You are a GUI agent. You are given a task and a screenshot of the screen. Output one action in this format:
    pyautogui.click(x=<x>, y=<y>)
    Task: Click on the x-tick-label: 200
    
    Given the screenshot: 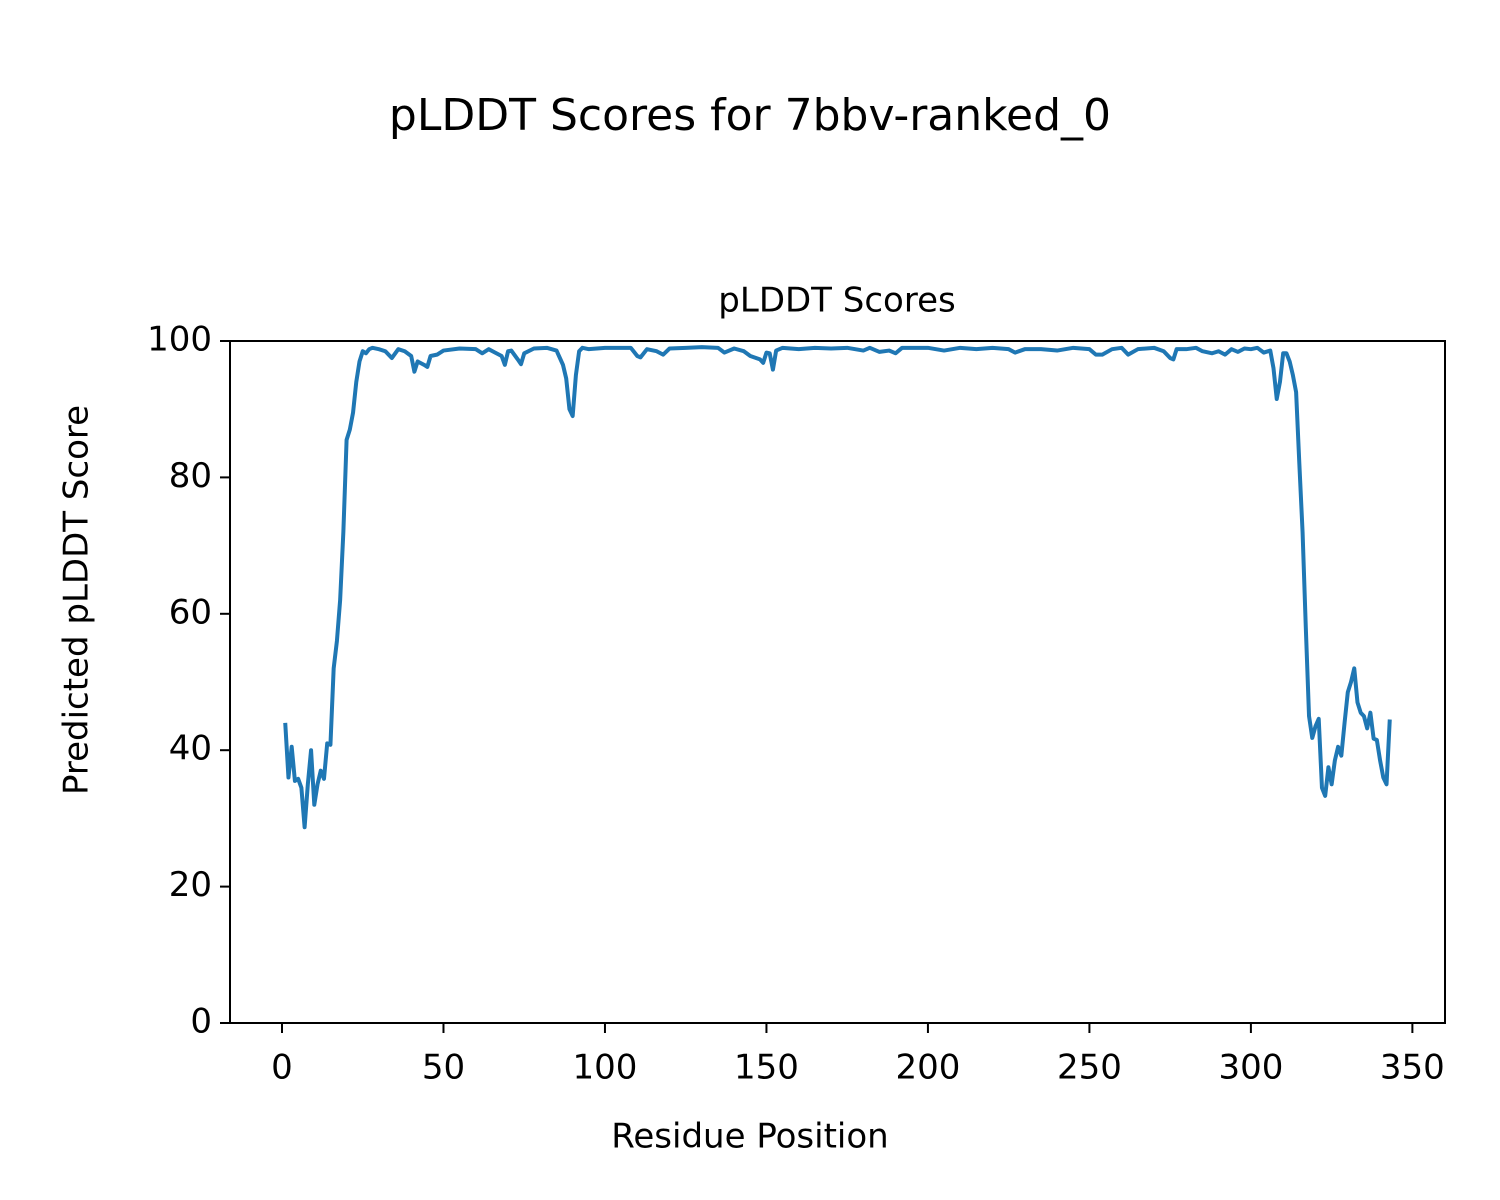 What is the action you would take?
    pyautogui.click(x=927, y=1068)
    